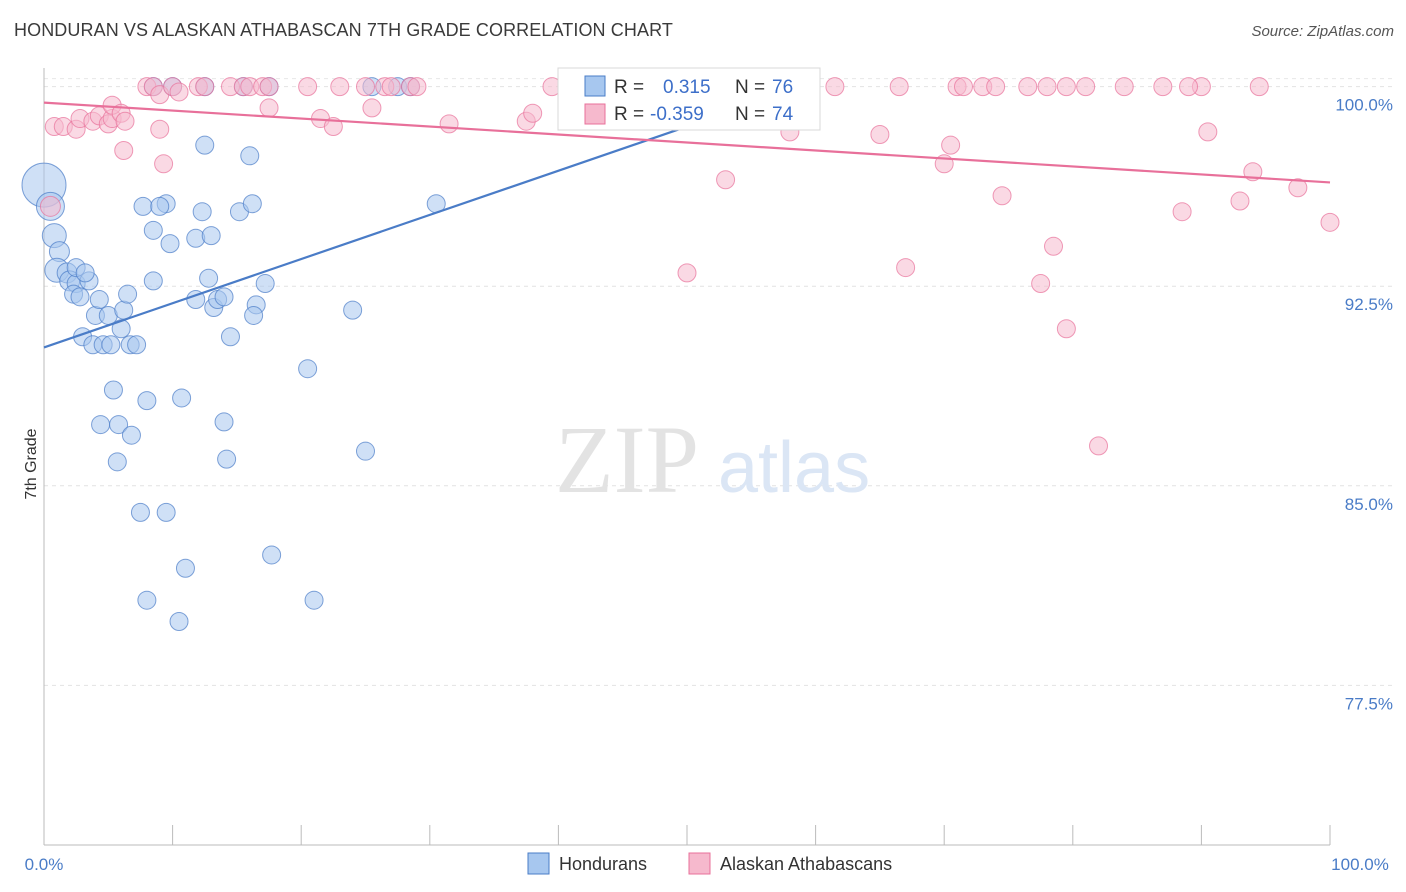 The width and height of the screenshot is (1406, 892). I want to click on bottom-legend: Hondurans Alaskan Athabascans, so click(709, 863).